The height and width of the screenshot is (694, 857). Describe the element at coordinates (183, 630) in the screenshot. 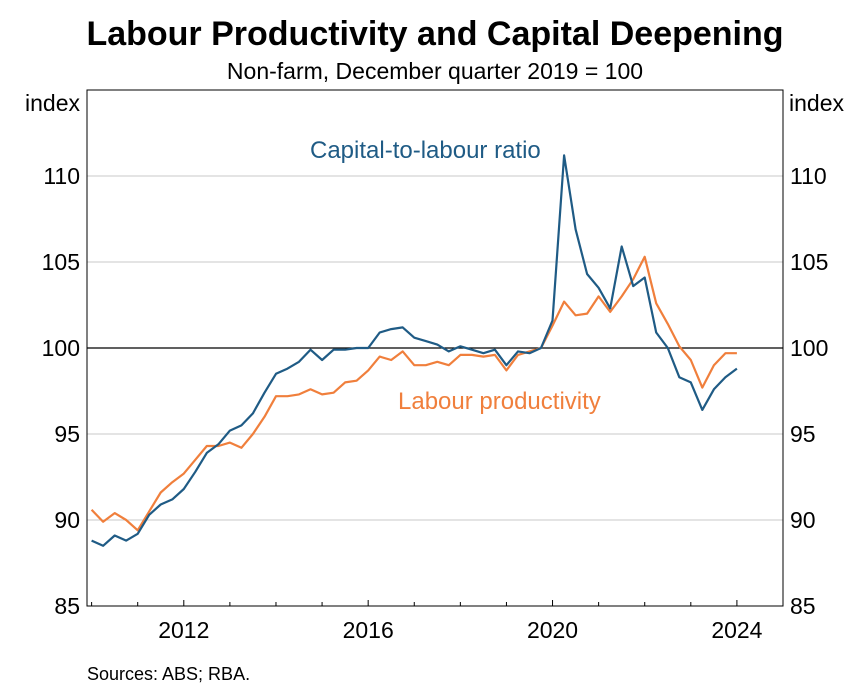

I see `x-tick-2012: 2012` at that location.